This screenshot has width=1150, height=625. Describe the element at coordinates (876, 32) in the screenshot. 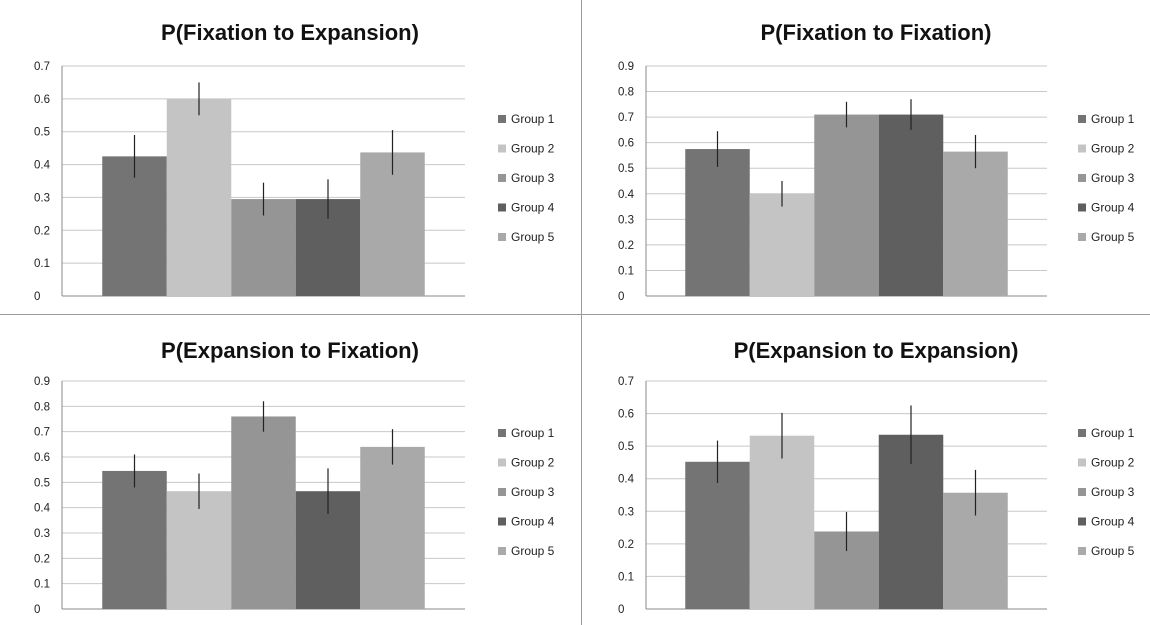

I see `chart-title: P(Fixation to Fixation)` at that location.